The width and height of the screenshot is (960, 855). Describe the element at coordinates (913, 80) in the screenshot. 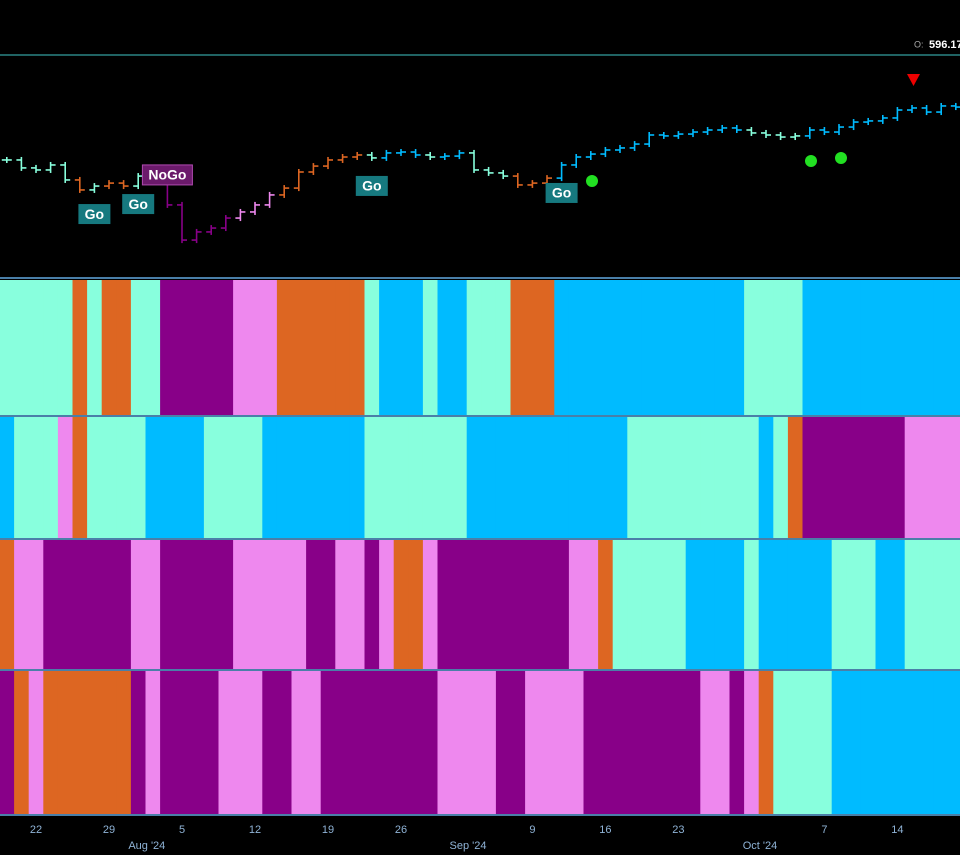

I see `sell-signal` at that location.